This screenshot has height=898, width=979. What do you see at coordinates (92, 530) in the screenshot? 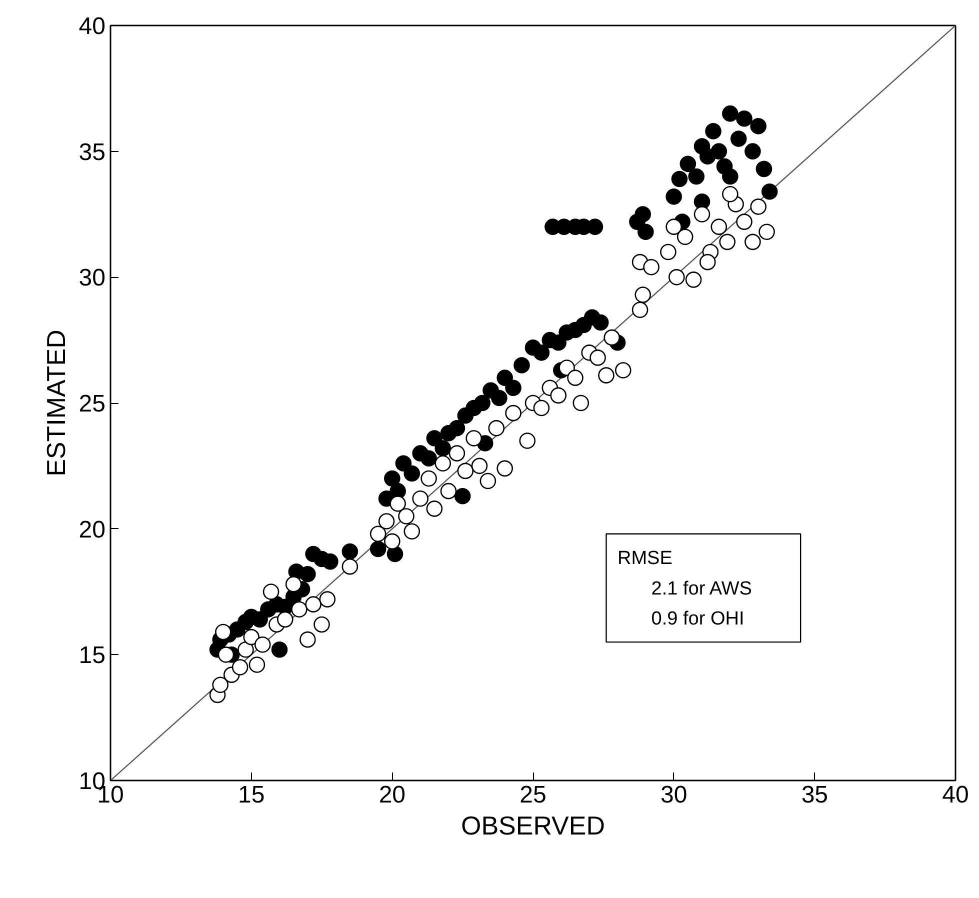
I see `y-tick-label: 20` at bounding box center [92, 530].